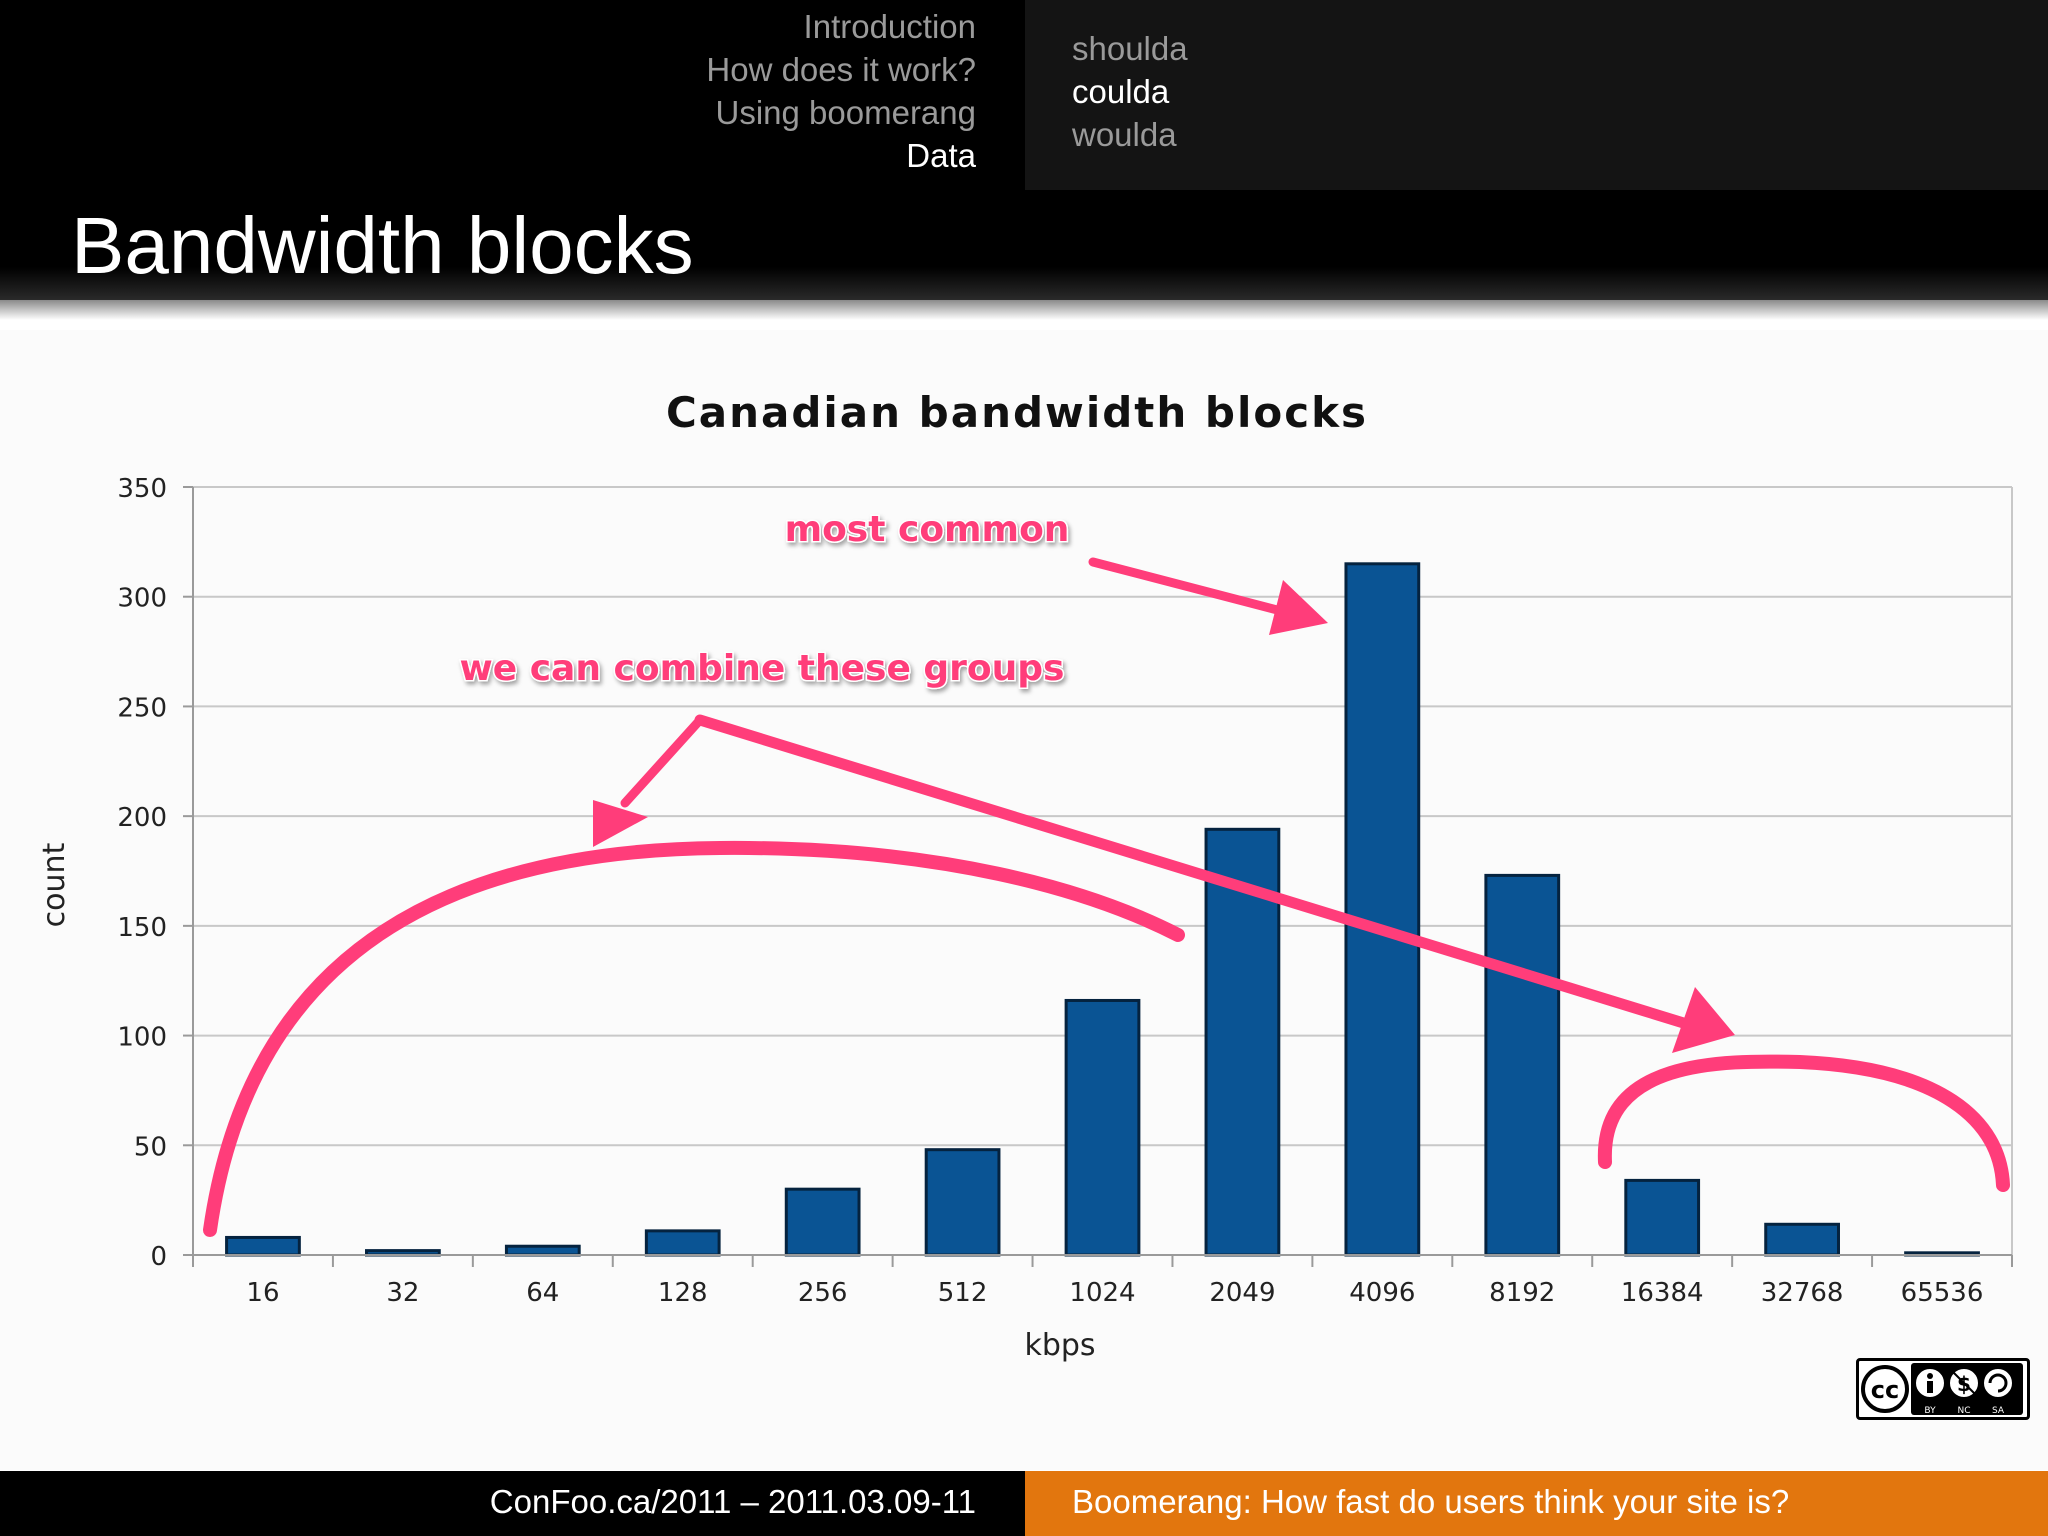 This screenshot has width=2048, height=1536. I want to click on x-axis-label: kbps, so click(1059, 1345).